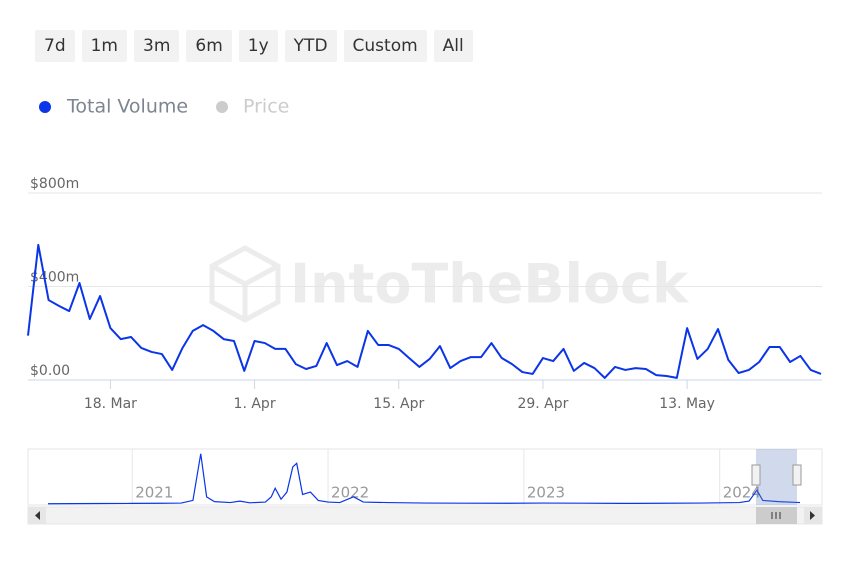  What do you see at coordinates (209, 46) in the screenshot?
I see `range-button: 6m` at bounding box center [209, 46].